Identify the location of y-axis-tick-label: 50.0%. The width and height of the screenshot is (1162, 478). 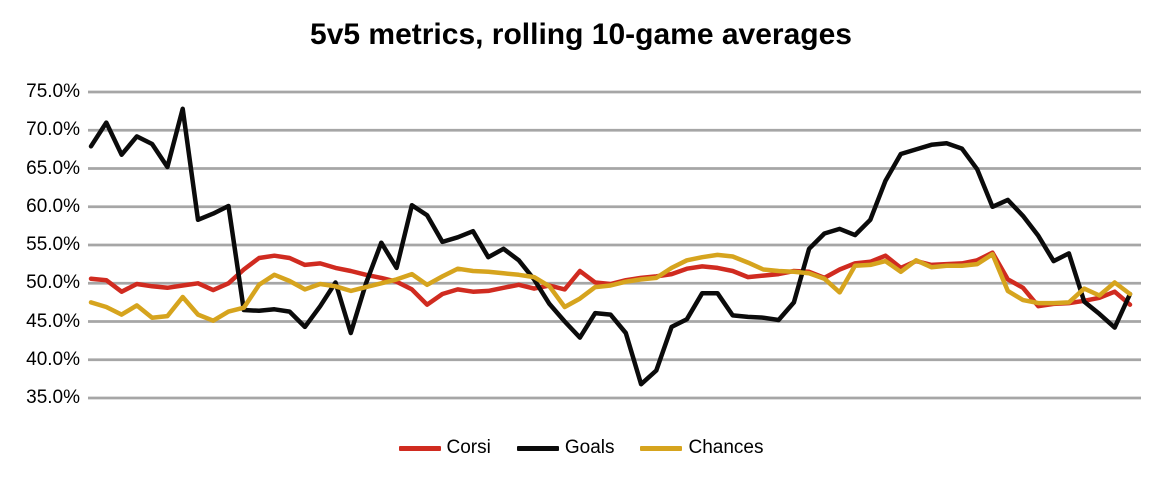
(53, 283).